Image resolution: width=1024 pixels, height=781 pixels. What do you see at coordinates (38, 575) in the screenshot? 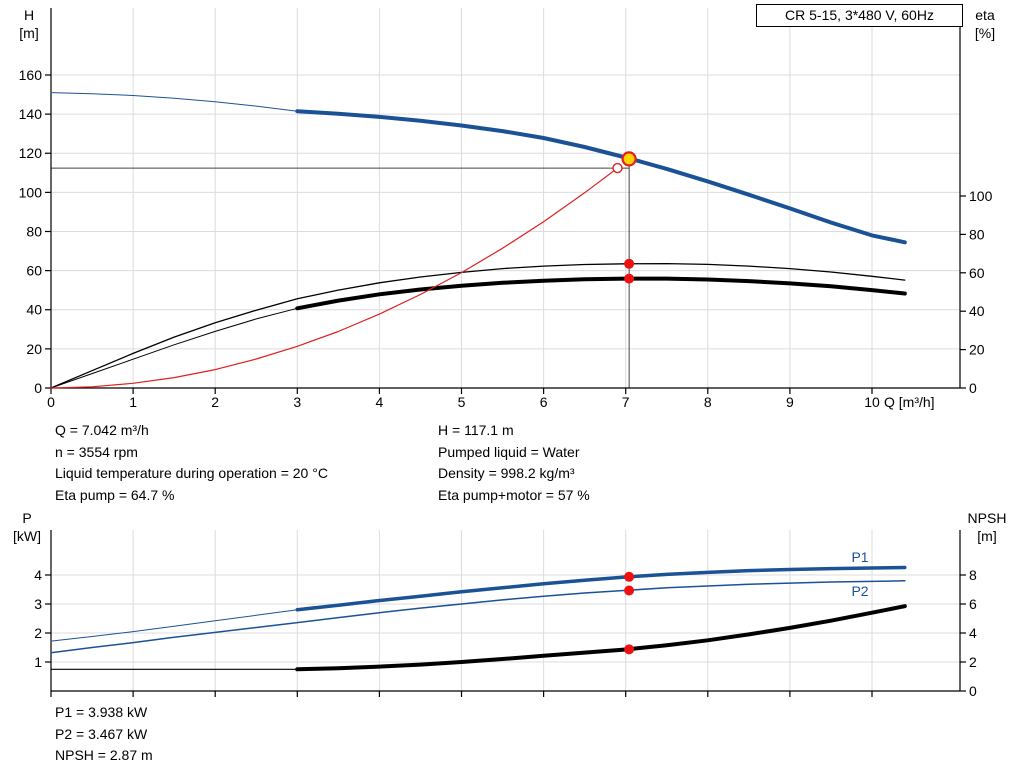
I see `y-left-tick-label: 4` at bounding box center [38, 575].